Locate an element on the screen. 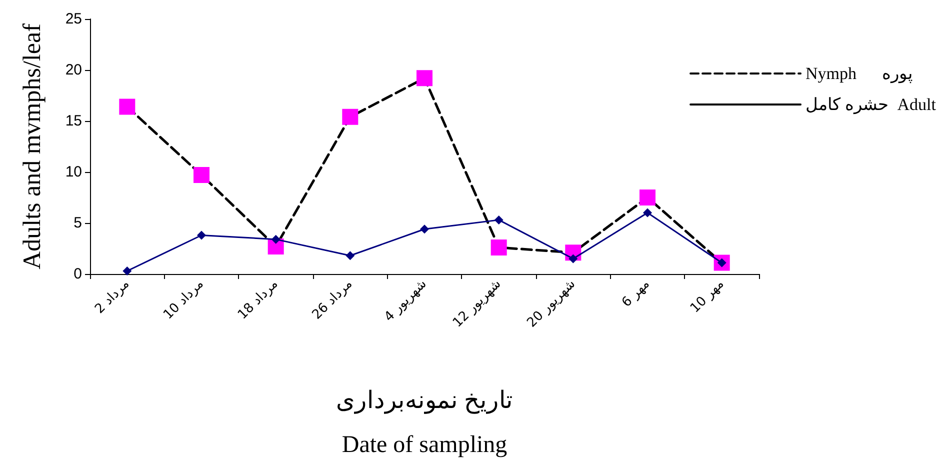 The height and width of the screenshot is (472, 949). x-tick-label: 2 مرداد is located at coordinates (112, 296).